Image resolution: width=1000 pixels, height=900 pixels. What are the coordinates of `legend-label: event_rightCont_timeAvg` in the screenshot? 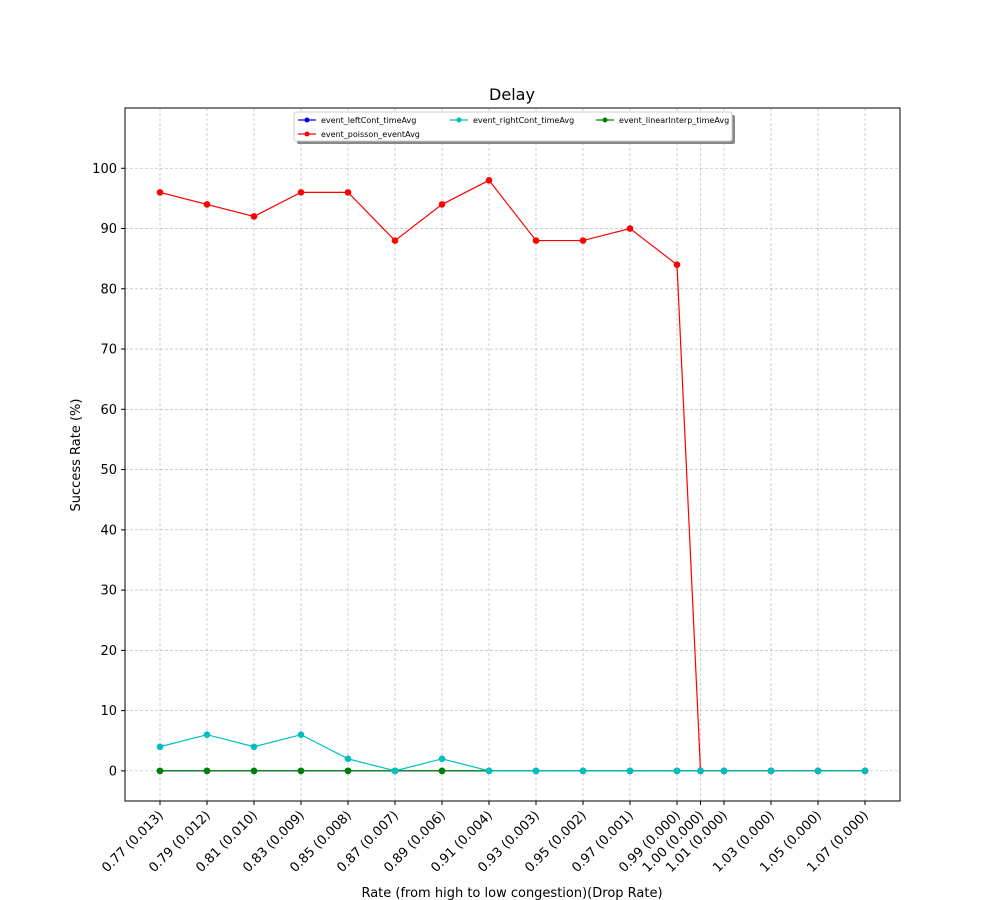 It's located at (523, 120).